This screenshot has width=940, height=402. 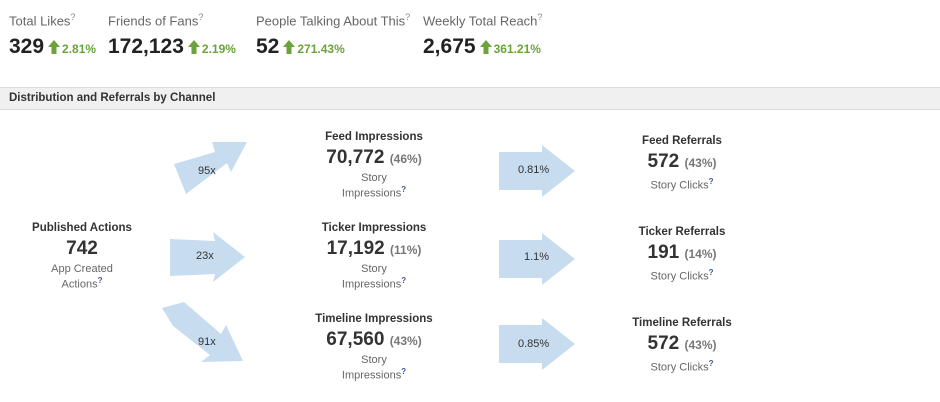 What do you see at coordinates (207, 342) in the screenshot?
I see `multiplier-label: 91x` at bounding box center [207, 342].